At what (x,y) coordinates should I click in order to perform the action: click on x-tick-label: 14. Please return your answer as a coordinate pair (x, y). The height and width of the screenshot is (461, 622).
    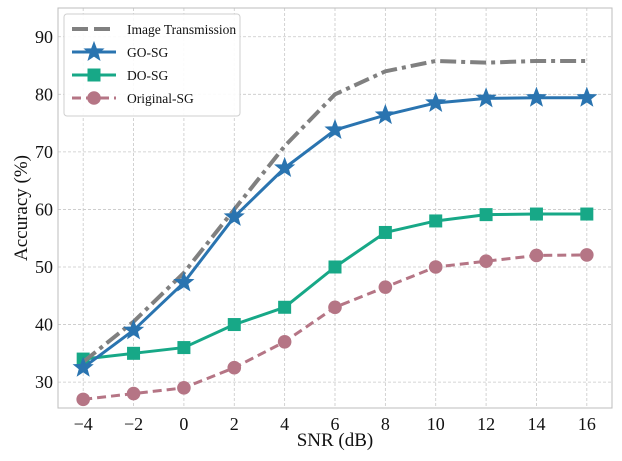
    Looking at the image, I should click on (536, 424).